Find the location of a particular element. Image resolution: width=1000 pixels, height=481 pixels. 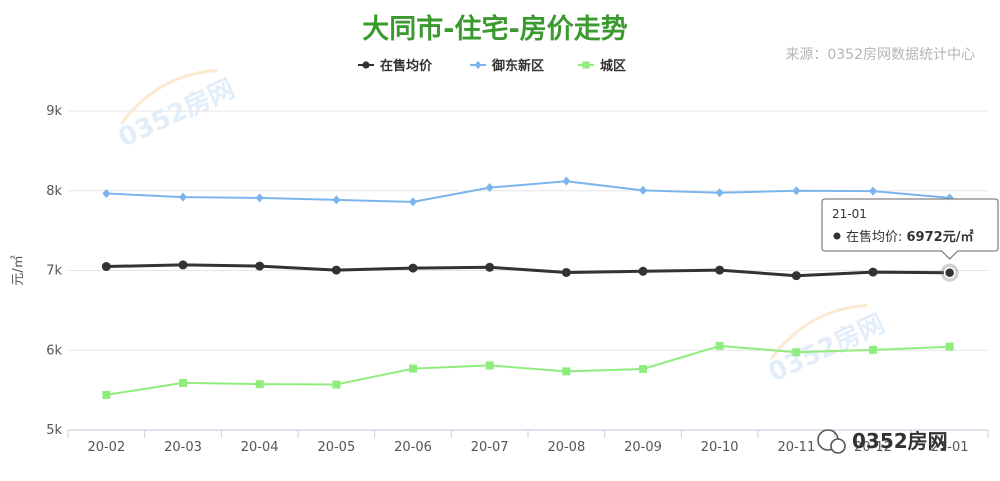

x-tick-20-11: 20-11 is located at coordinates (796, 447).